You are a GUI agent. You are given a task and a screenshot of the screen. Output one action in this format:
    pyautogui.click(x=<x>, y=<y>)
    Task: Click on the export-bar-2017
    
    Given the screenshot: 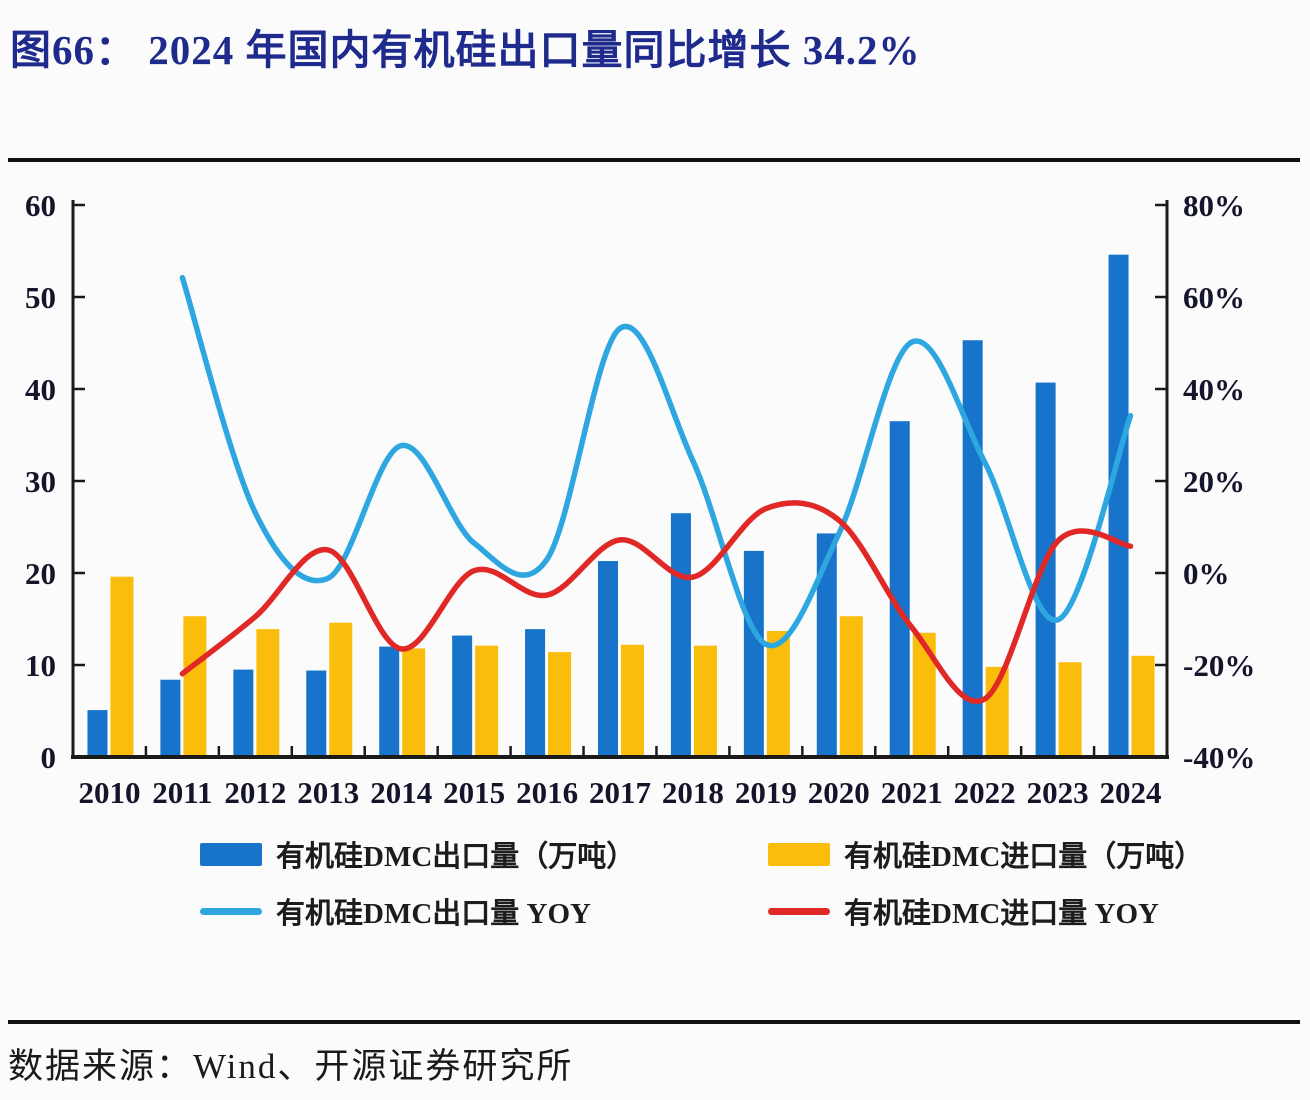 What is the action you would take?
    pyautogui.click(x=608, y=659)
    